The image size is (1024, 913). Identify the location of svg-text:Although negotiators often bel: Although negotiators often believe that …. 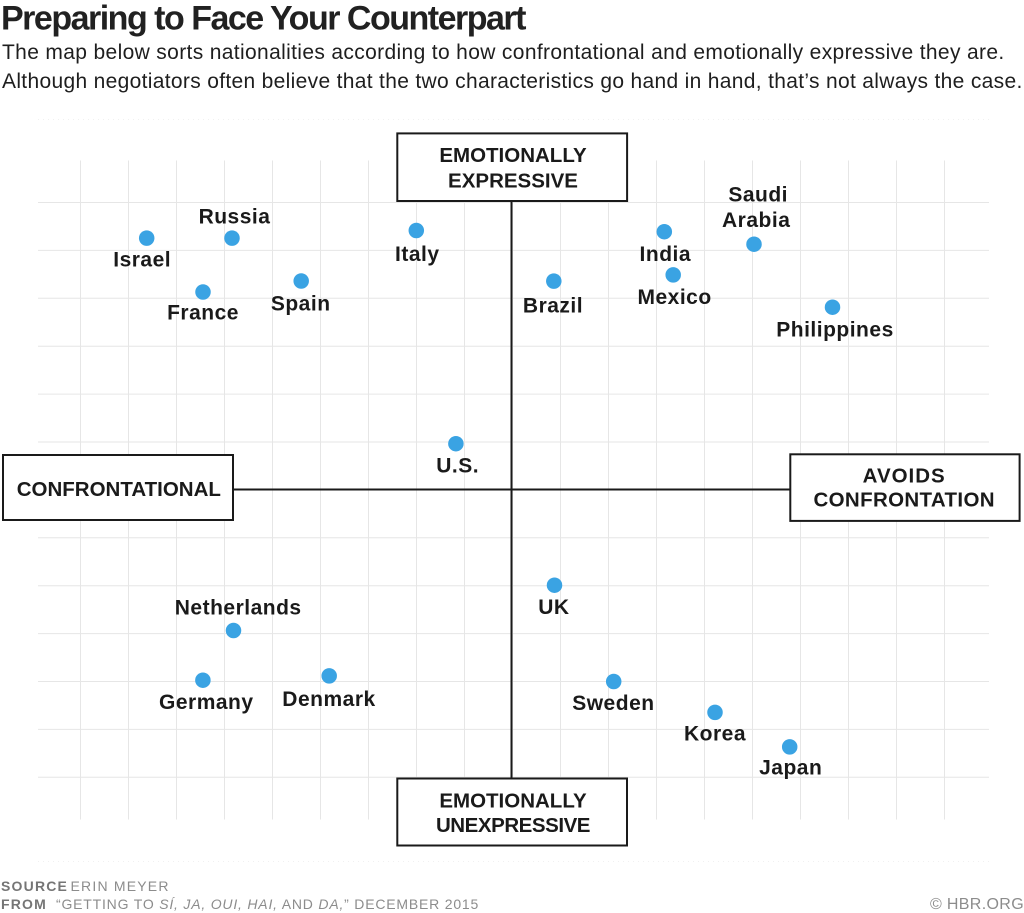
(512, 81).